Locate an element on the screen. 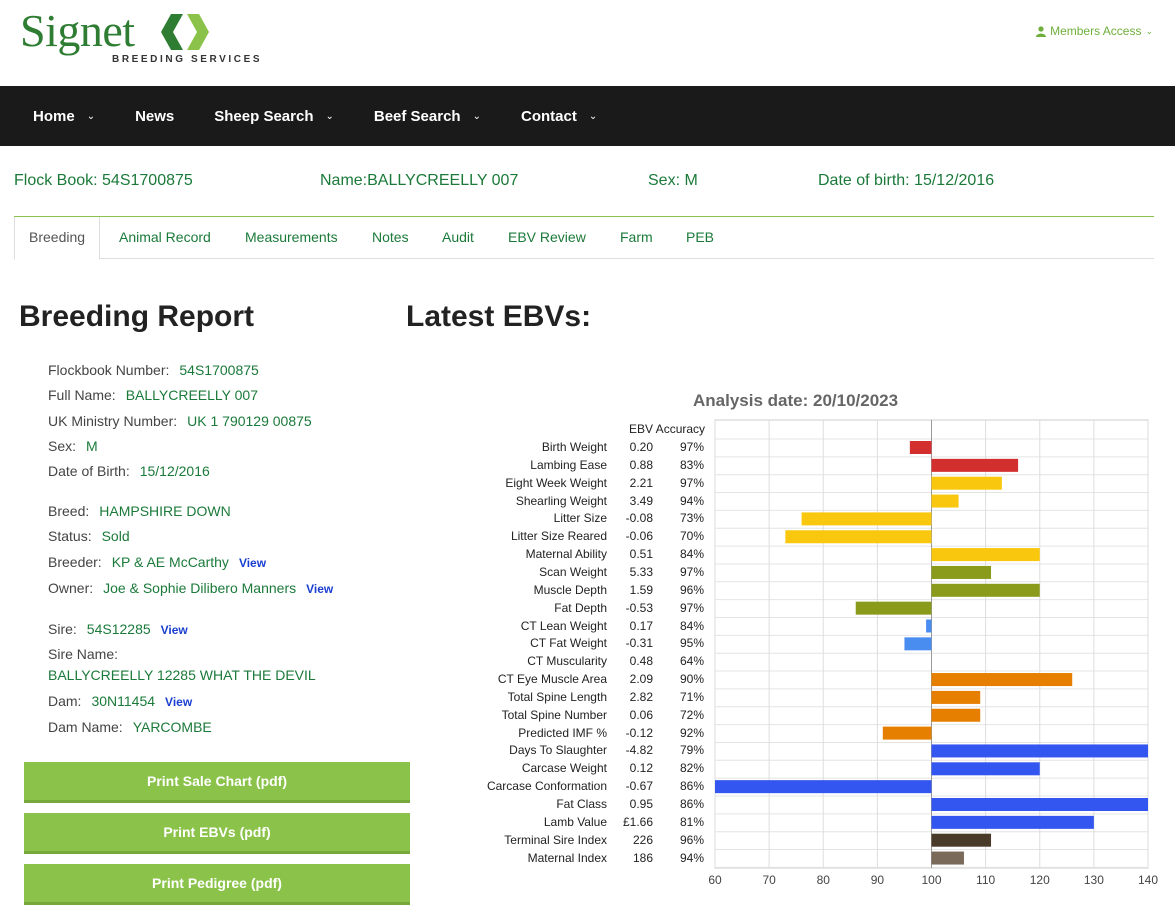 The width and height of the screenshot is (1175, 922). ebv-trait-label: Muscle Depth is located at coordinates (570, 589).